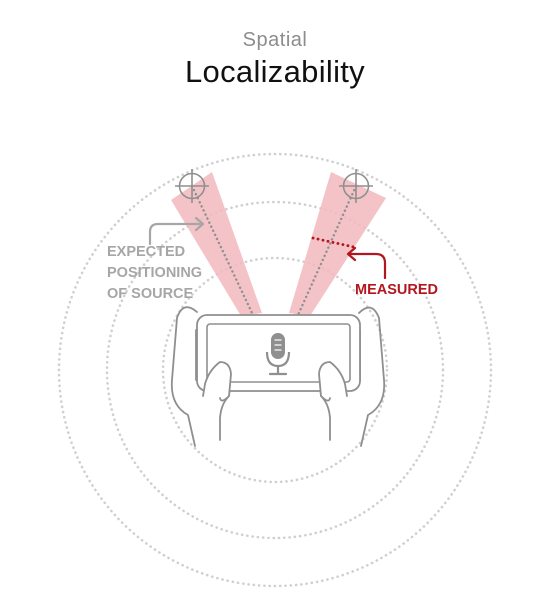  Describe the element at coordinates (396, 290) in the screenshot. I see `measured-label: MEASURED` at that location.